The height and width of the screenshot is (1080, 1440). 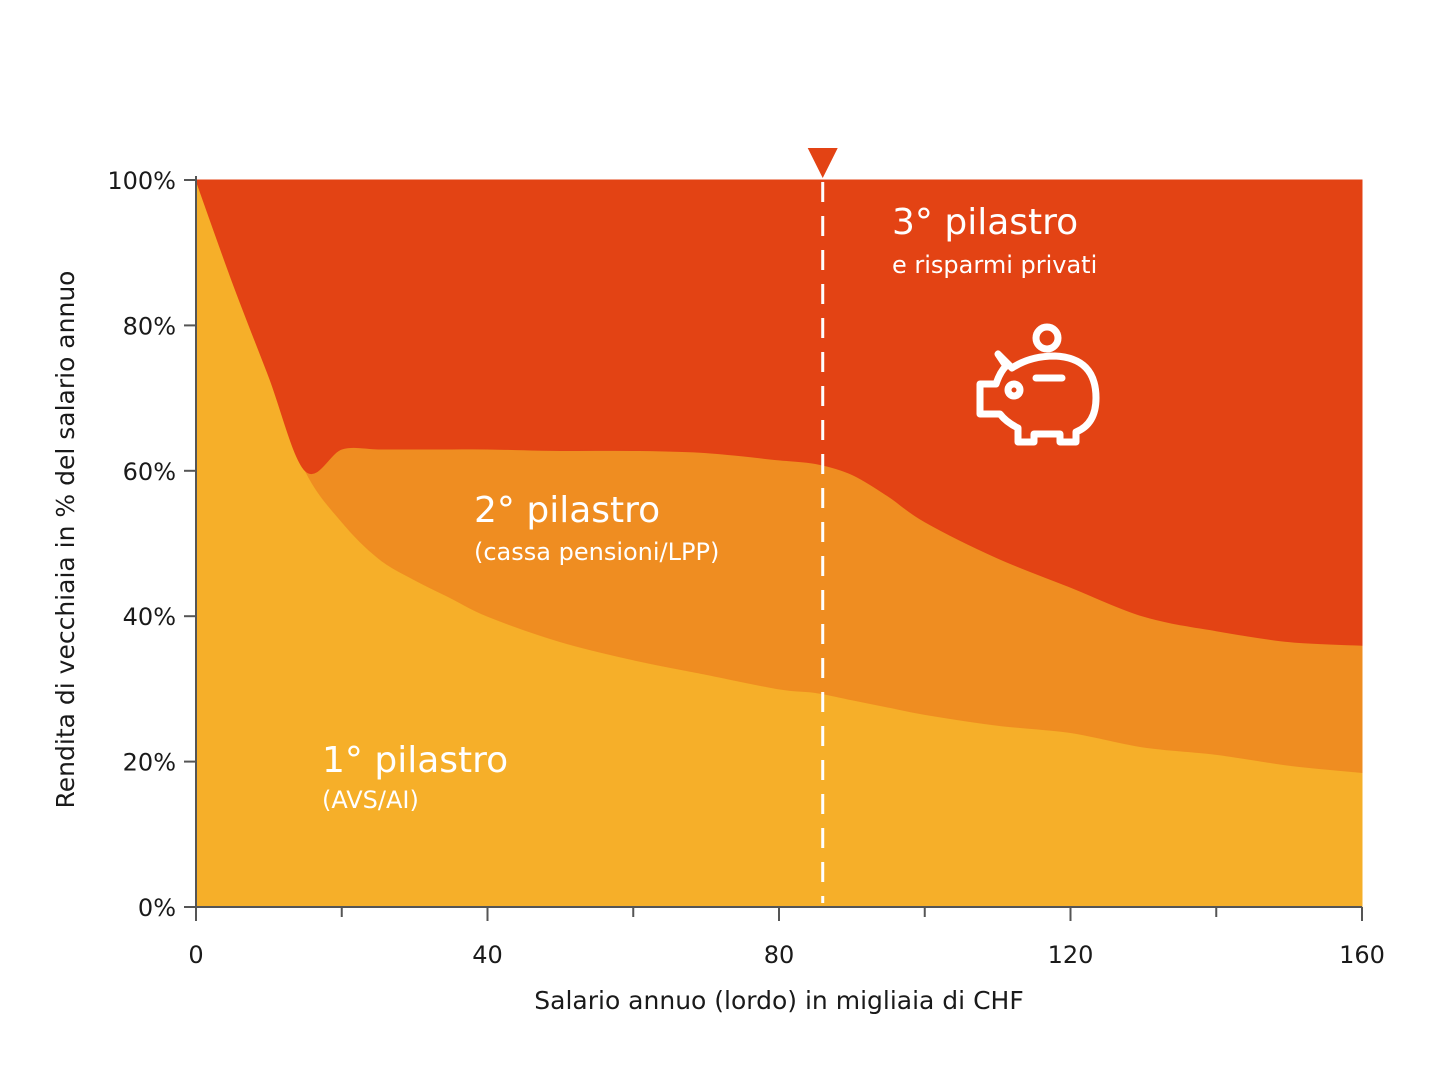 What do you see at coordinates (994, 265) in the screenshot?
I see `series-sublabel-3: e risparmi privati` at bounding box center [994, 265].